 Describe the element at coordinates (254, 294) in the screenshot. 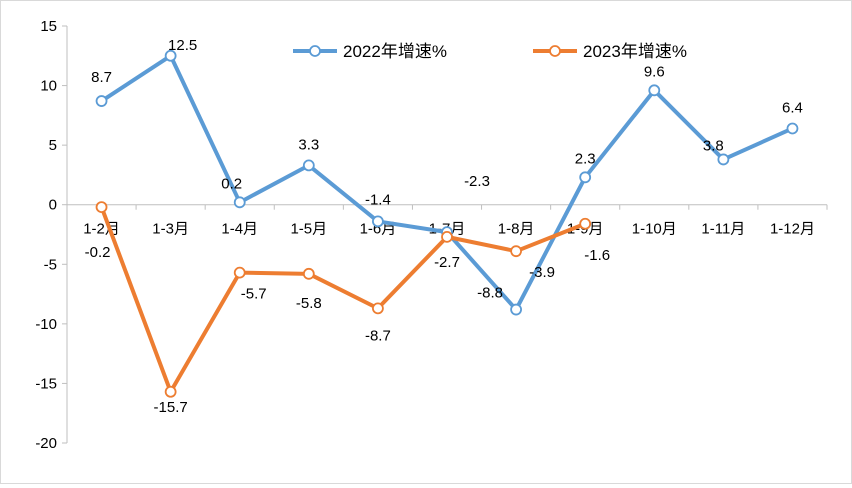

I see `data-label: -5.7` at that location.